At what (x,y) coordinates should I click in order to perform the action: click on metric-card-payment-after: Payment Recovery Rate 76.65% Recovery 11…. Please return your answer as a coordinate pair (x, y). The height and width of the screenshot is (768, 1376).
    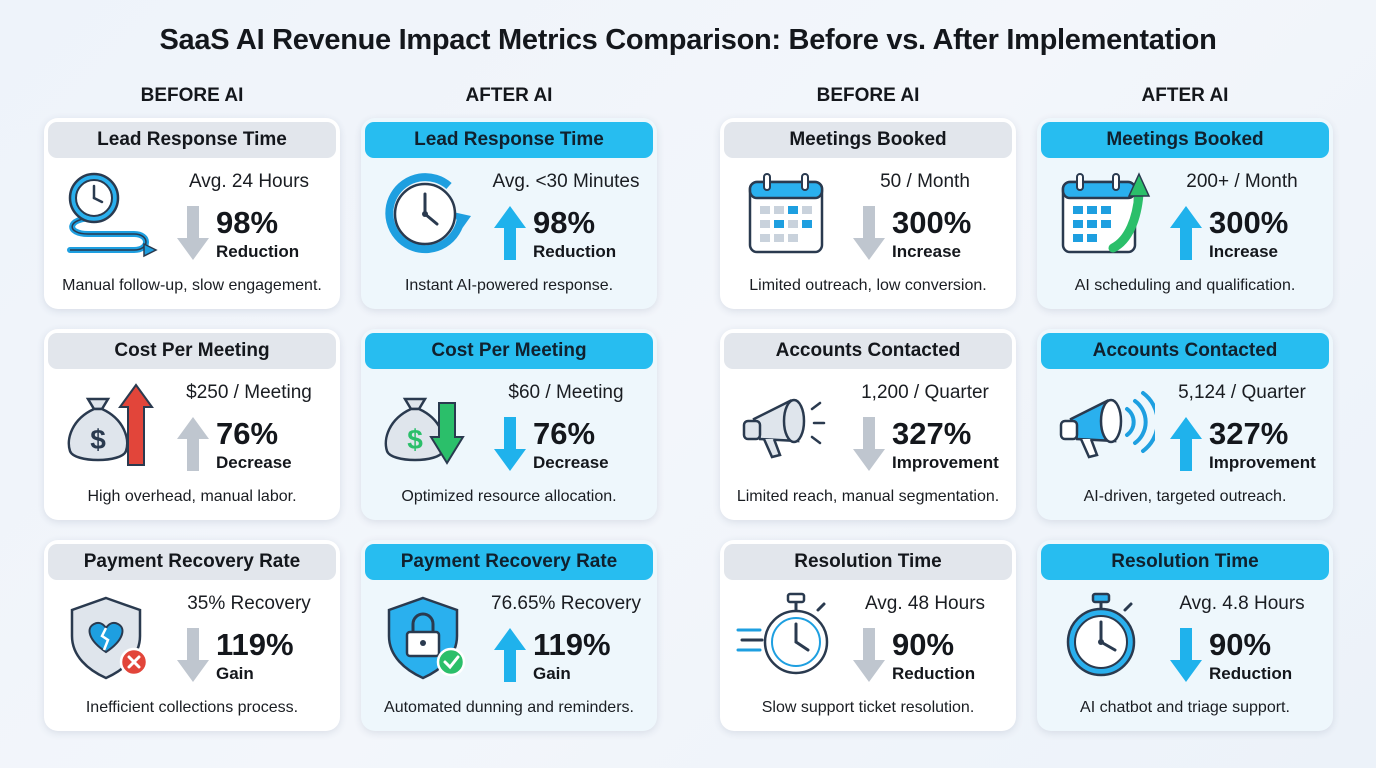
    Looking at the image, I should click on (509, 635).